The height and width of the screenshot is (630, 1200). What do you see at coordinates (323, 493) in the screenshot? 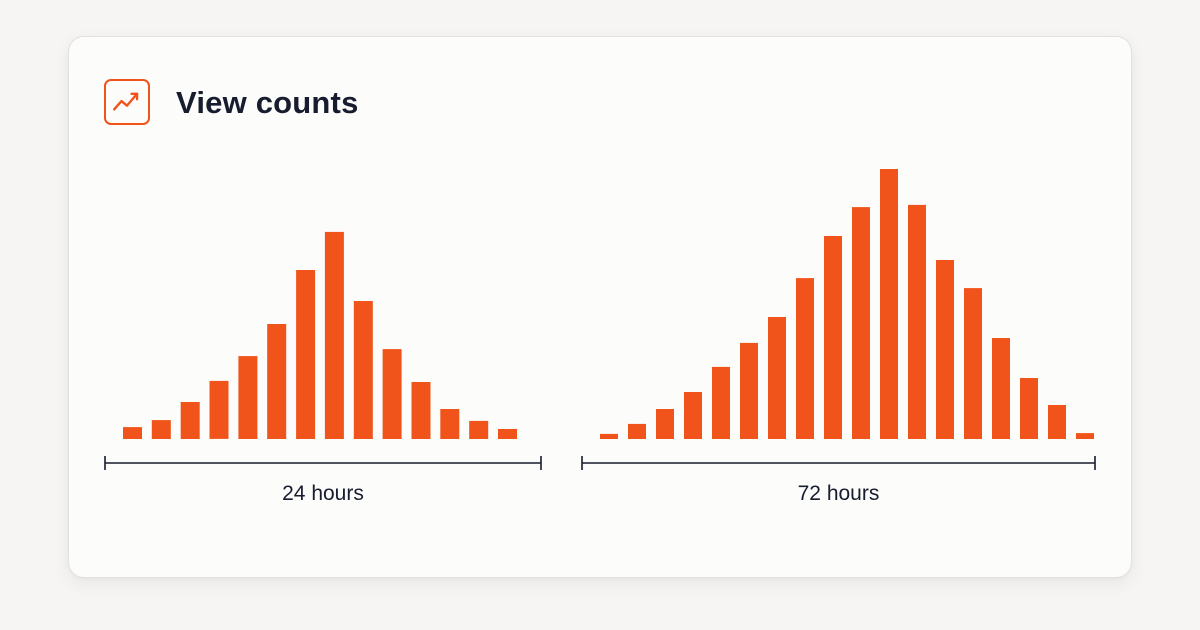
I see `x-axis-label: 24 hours` at bounding box center [323, 493].